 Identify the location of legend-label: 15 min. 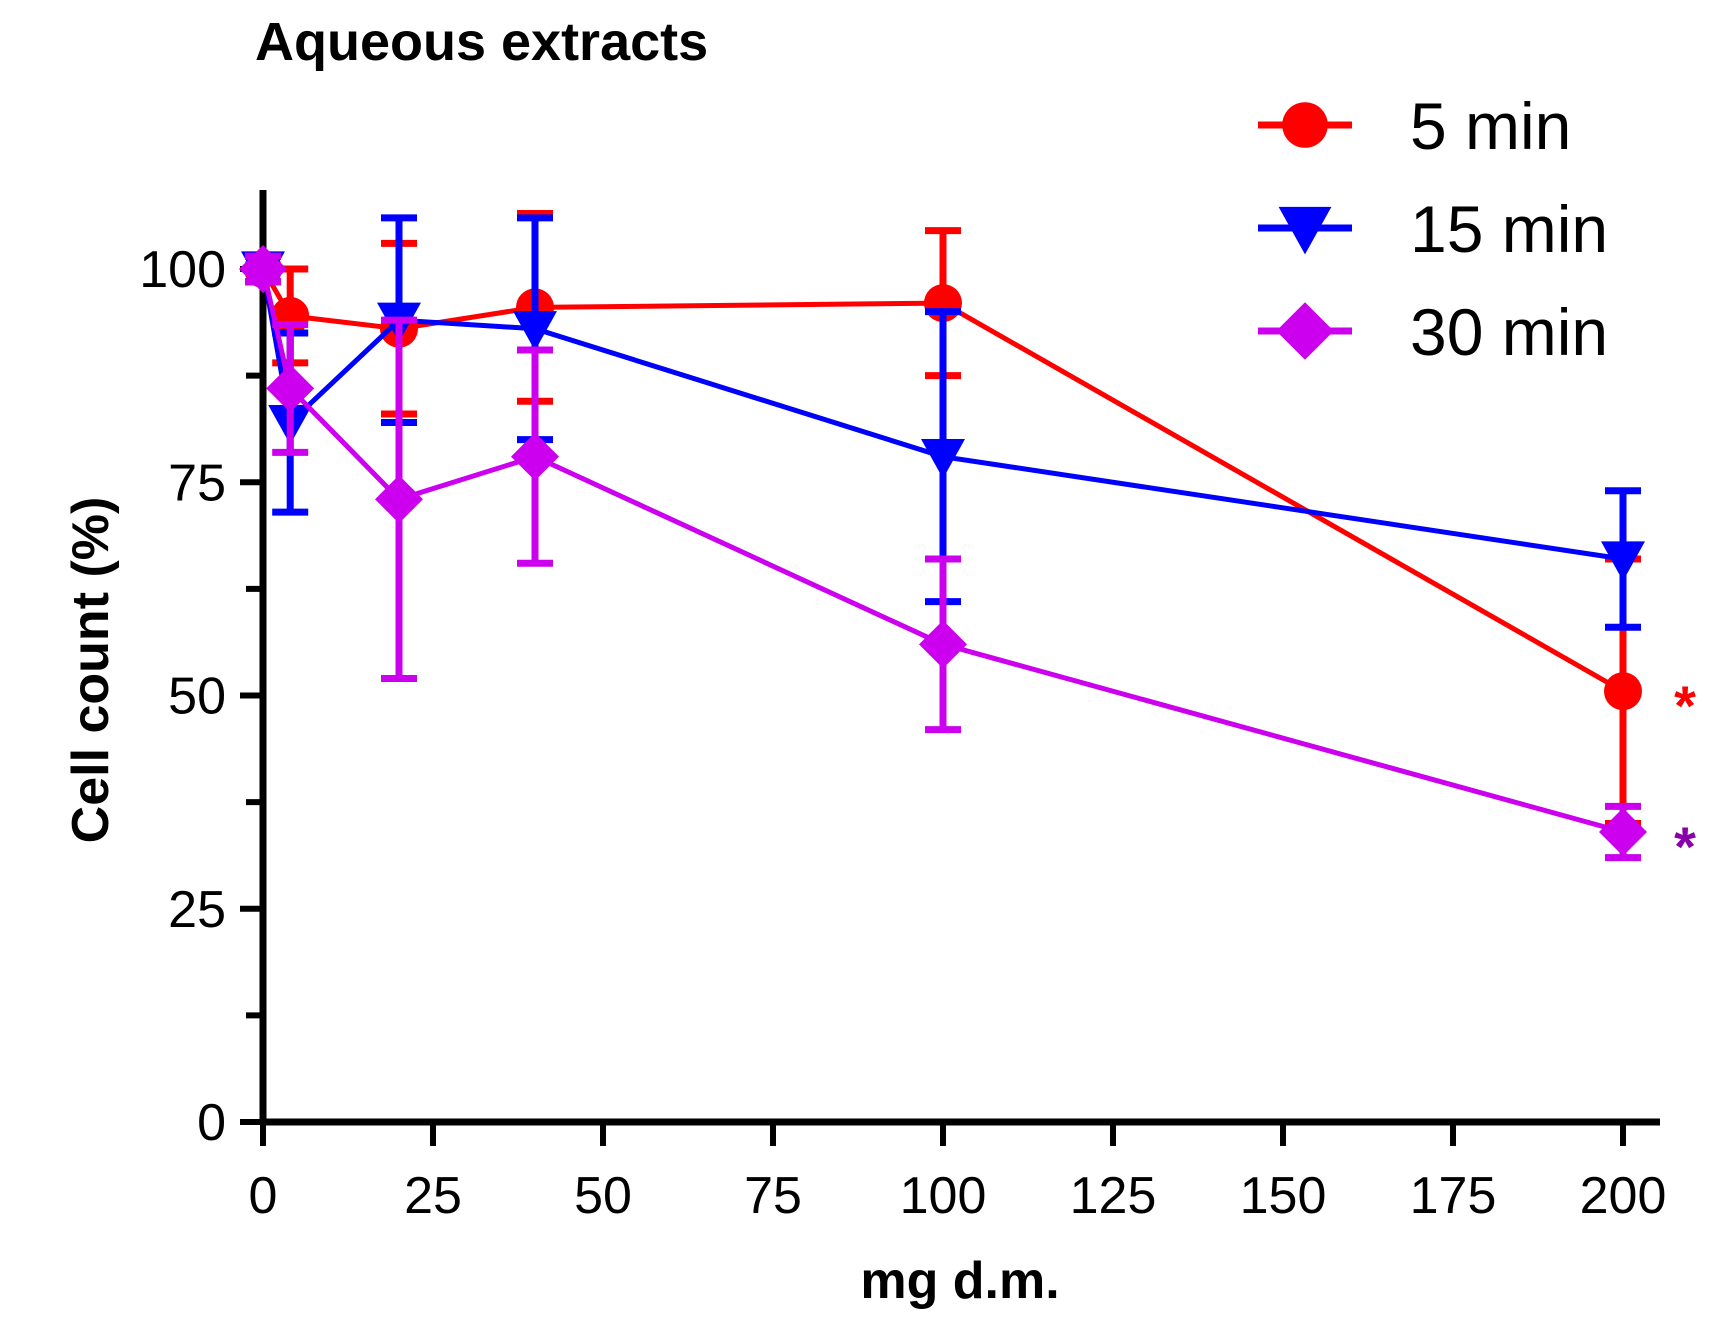
(1509, 229).